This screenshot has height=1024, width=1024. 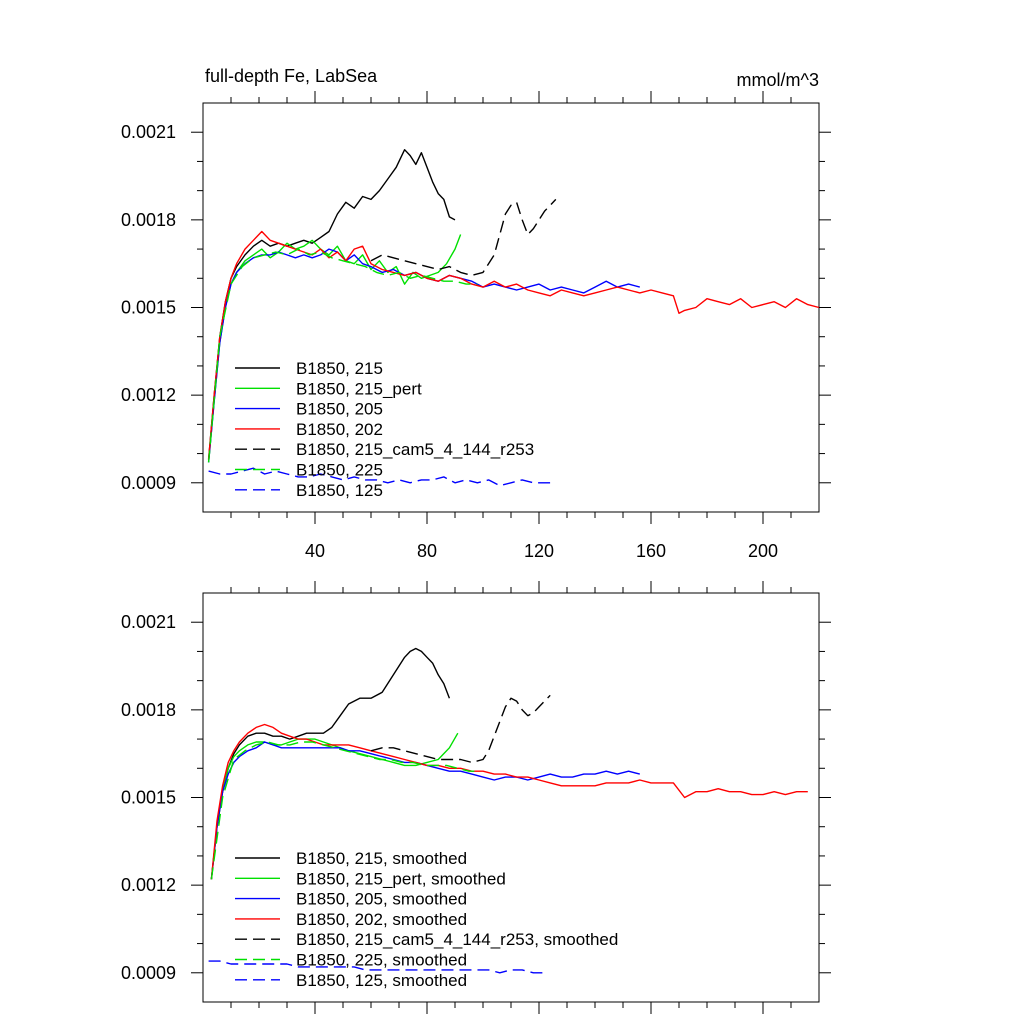 What do you see at coordinates (291, 76) in the screenshot?
I see `chart-title: full-depth Fe, LabSea` at bounding box center [291, 76].